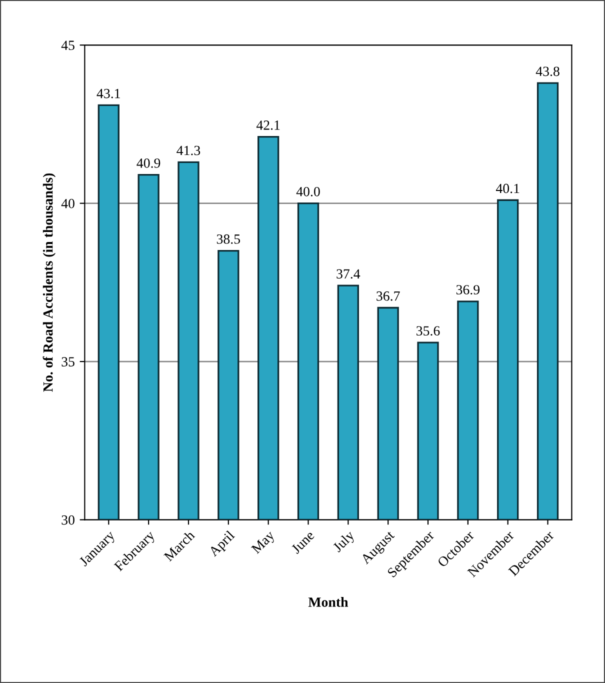 Image resolution: width=605 pixels, height=683 pixels. What do you see at coordinates (468, 289) in the screenshot?
I see `data-label: 36.9` at bounding box center [468, 289].